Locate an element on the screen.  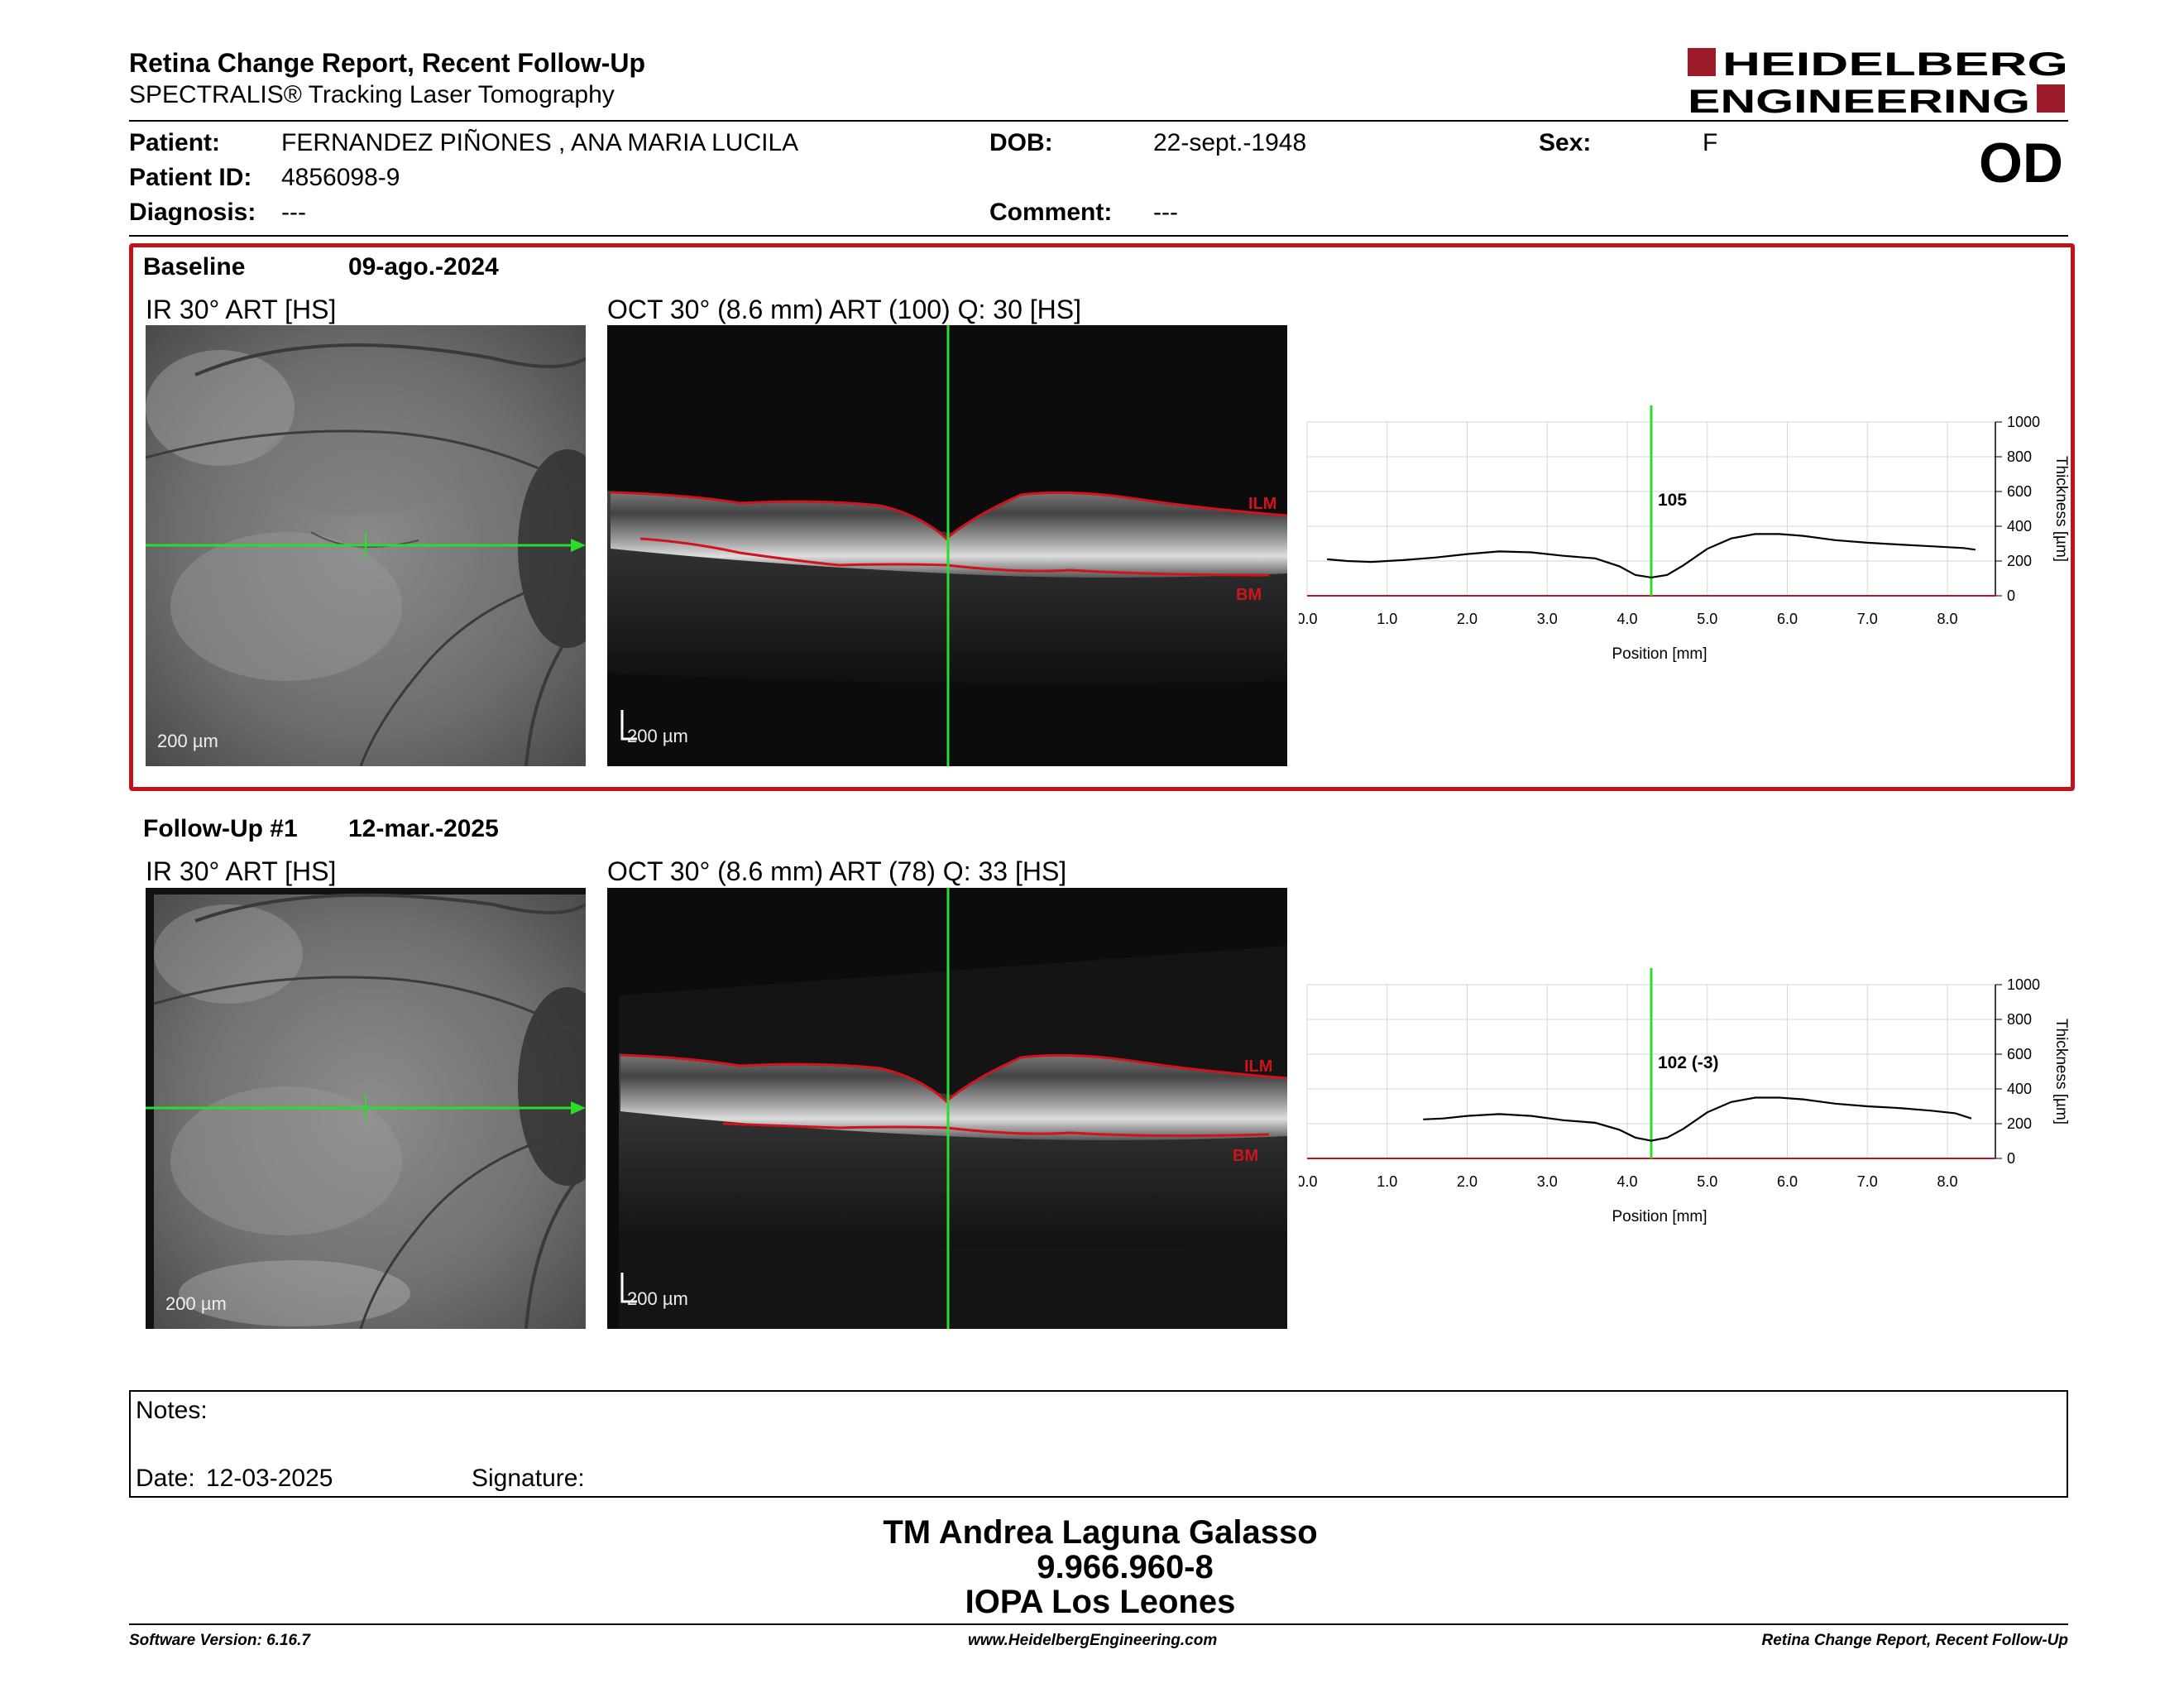
followup-oct-image: ILM BM 200 µm is located at coordinates (947, 1108).